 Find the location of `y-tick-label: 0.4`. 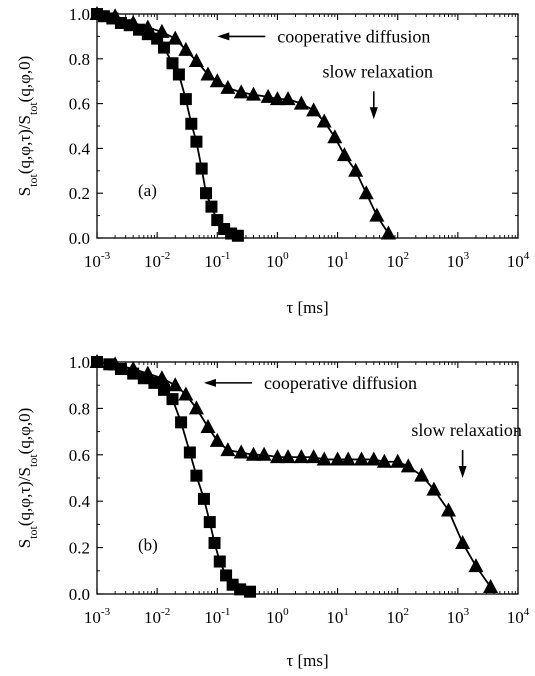

y-tick-label: 0.4 is located at coordinates (80, 148).